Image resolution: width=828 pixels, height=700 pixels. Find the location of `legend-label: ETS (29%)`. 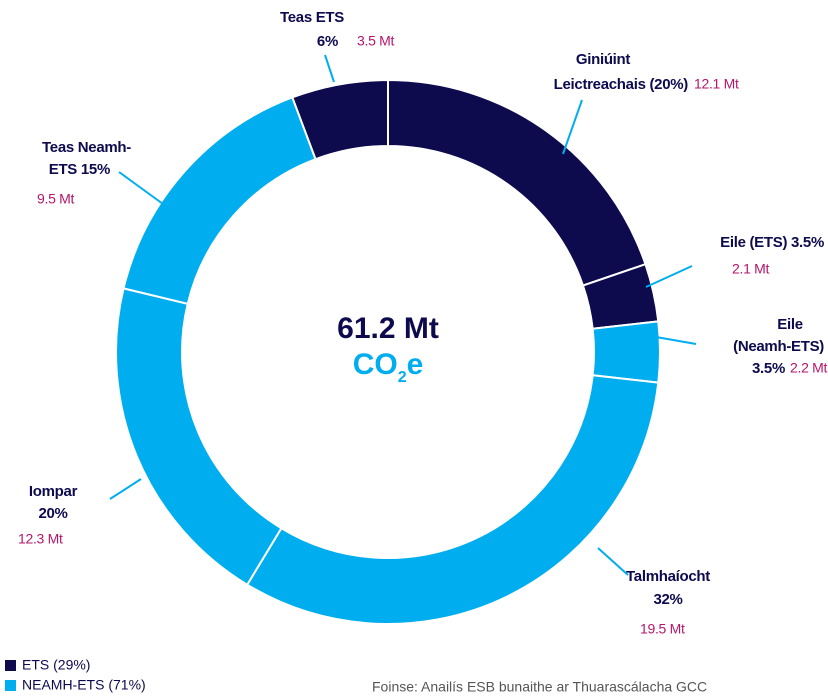

legend-label: ETS (29%) is located at coordinates (56, 665).